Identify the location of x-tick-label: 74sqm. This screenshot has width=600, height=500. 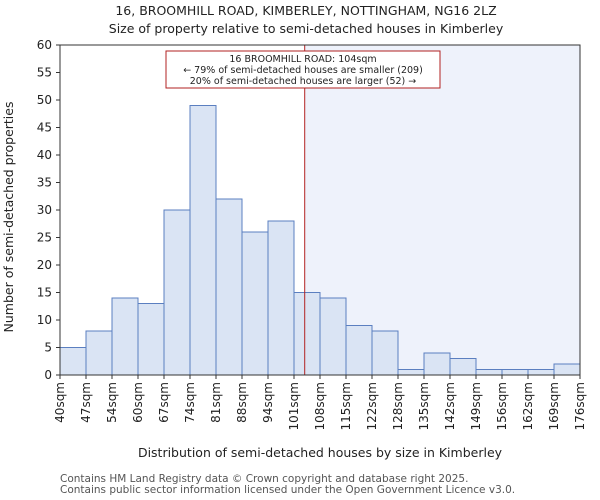
(190, 402).